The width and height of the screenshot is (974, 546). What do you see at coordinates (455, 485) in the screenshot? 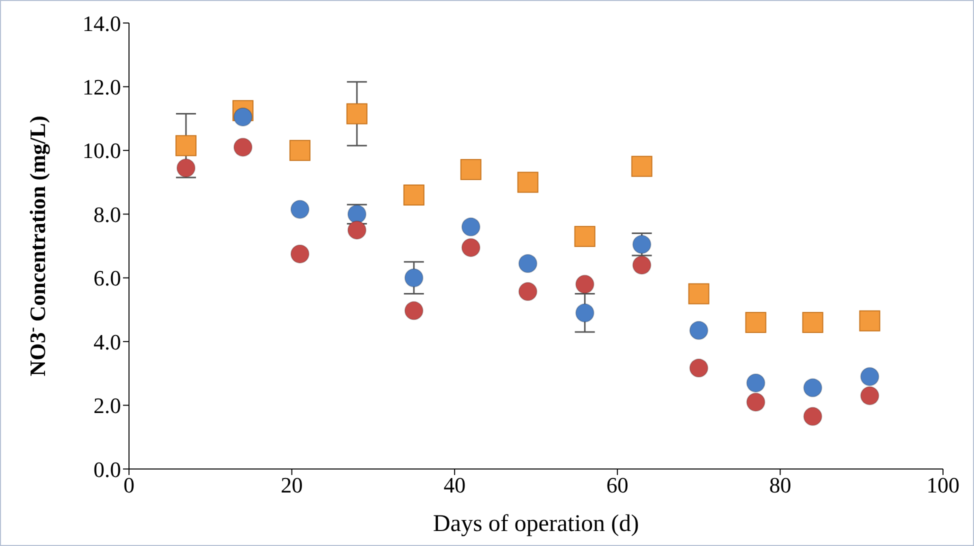
I see `x-tick-label: 40` at bounding box center [455, 485].